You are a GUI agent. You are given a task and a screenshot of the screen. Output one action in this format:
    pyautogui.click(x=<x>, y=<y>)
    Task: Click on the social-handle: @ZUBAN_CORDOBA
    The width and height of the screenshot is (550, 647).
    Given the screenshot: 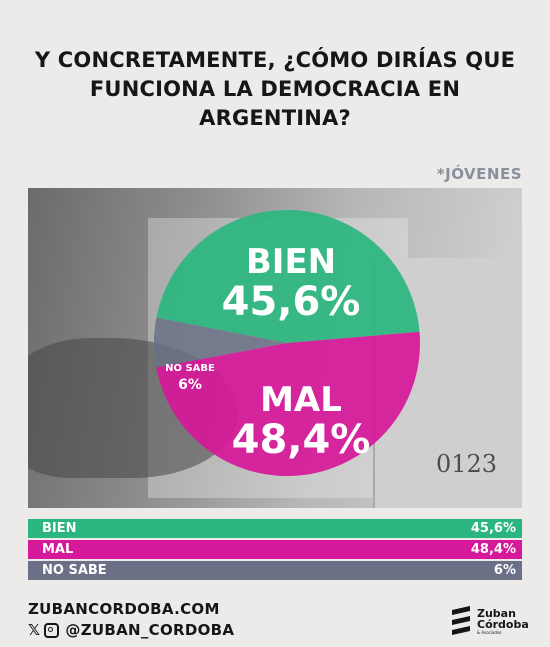 What is the action you would take?
    pyautogui.click(x=150, y=630)
    